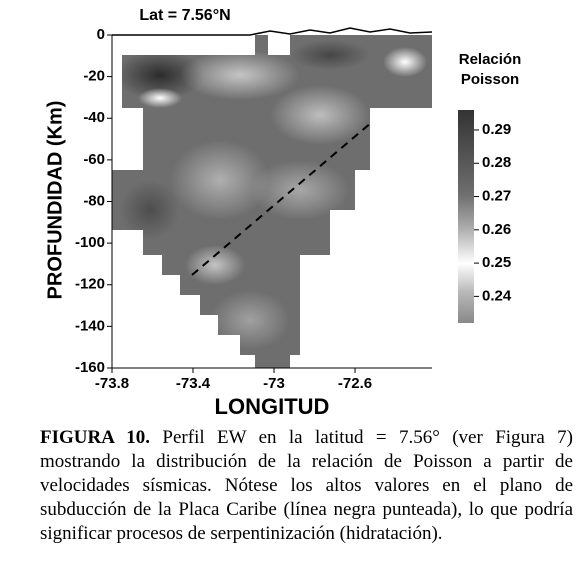  What do you see at coordinates (272, 406) in the screenshot?
I see `x-axis-label: LONGITUD` at bounding box center [272, 406].